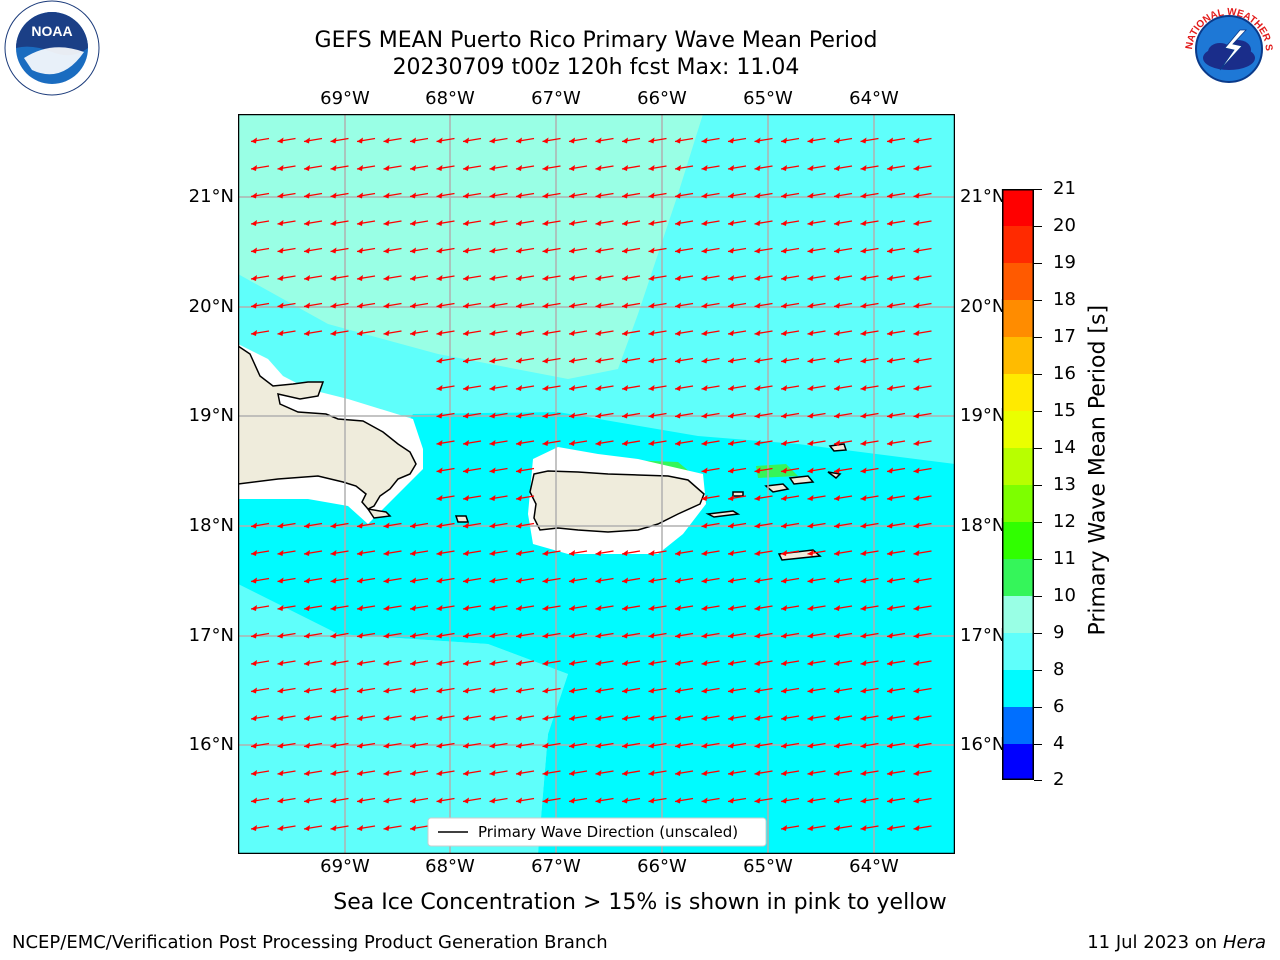 This screenshot has width=1280, height=960. I want to click on lon-label-bottom: 67°W, so click(556, 866).